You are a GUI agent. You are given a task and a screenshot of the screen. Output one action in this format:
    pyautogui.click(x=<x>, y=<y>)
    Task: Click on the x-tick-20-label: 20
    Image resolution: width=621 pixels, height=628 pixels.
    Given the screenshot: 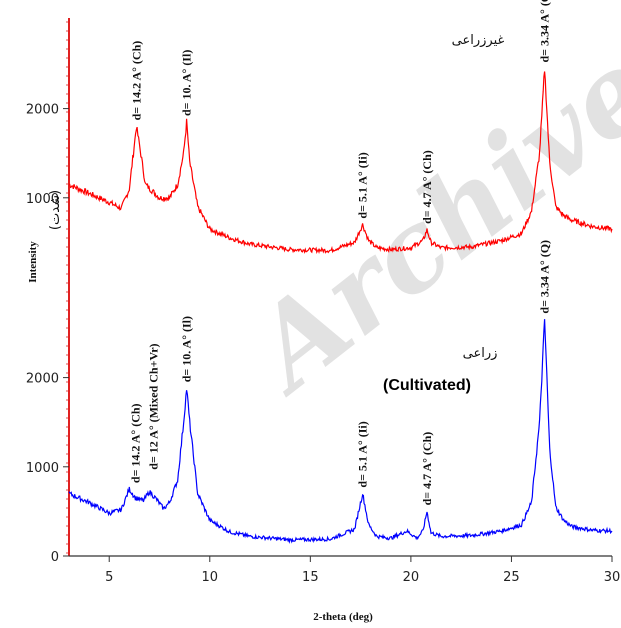 What is the action you would take?
    pyautogui.click(x=411, y=577)
    